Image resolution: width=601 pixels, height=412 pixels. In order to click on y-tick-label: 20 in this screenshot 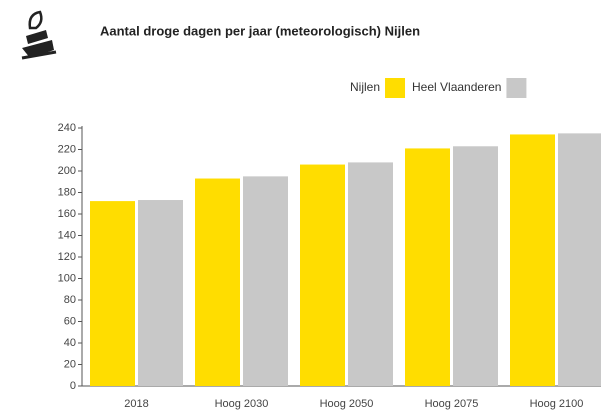, I will do `click(70, 364)`.